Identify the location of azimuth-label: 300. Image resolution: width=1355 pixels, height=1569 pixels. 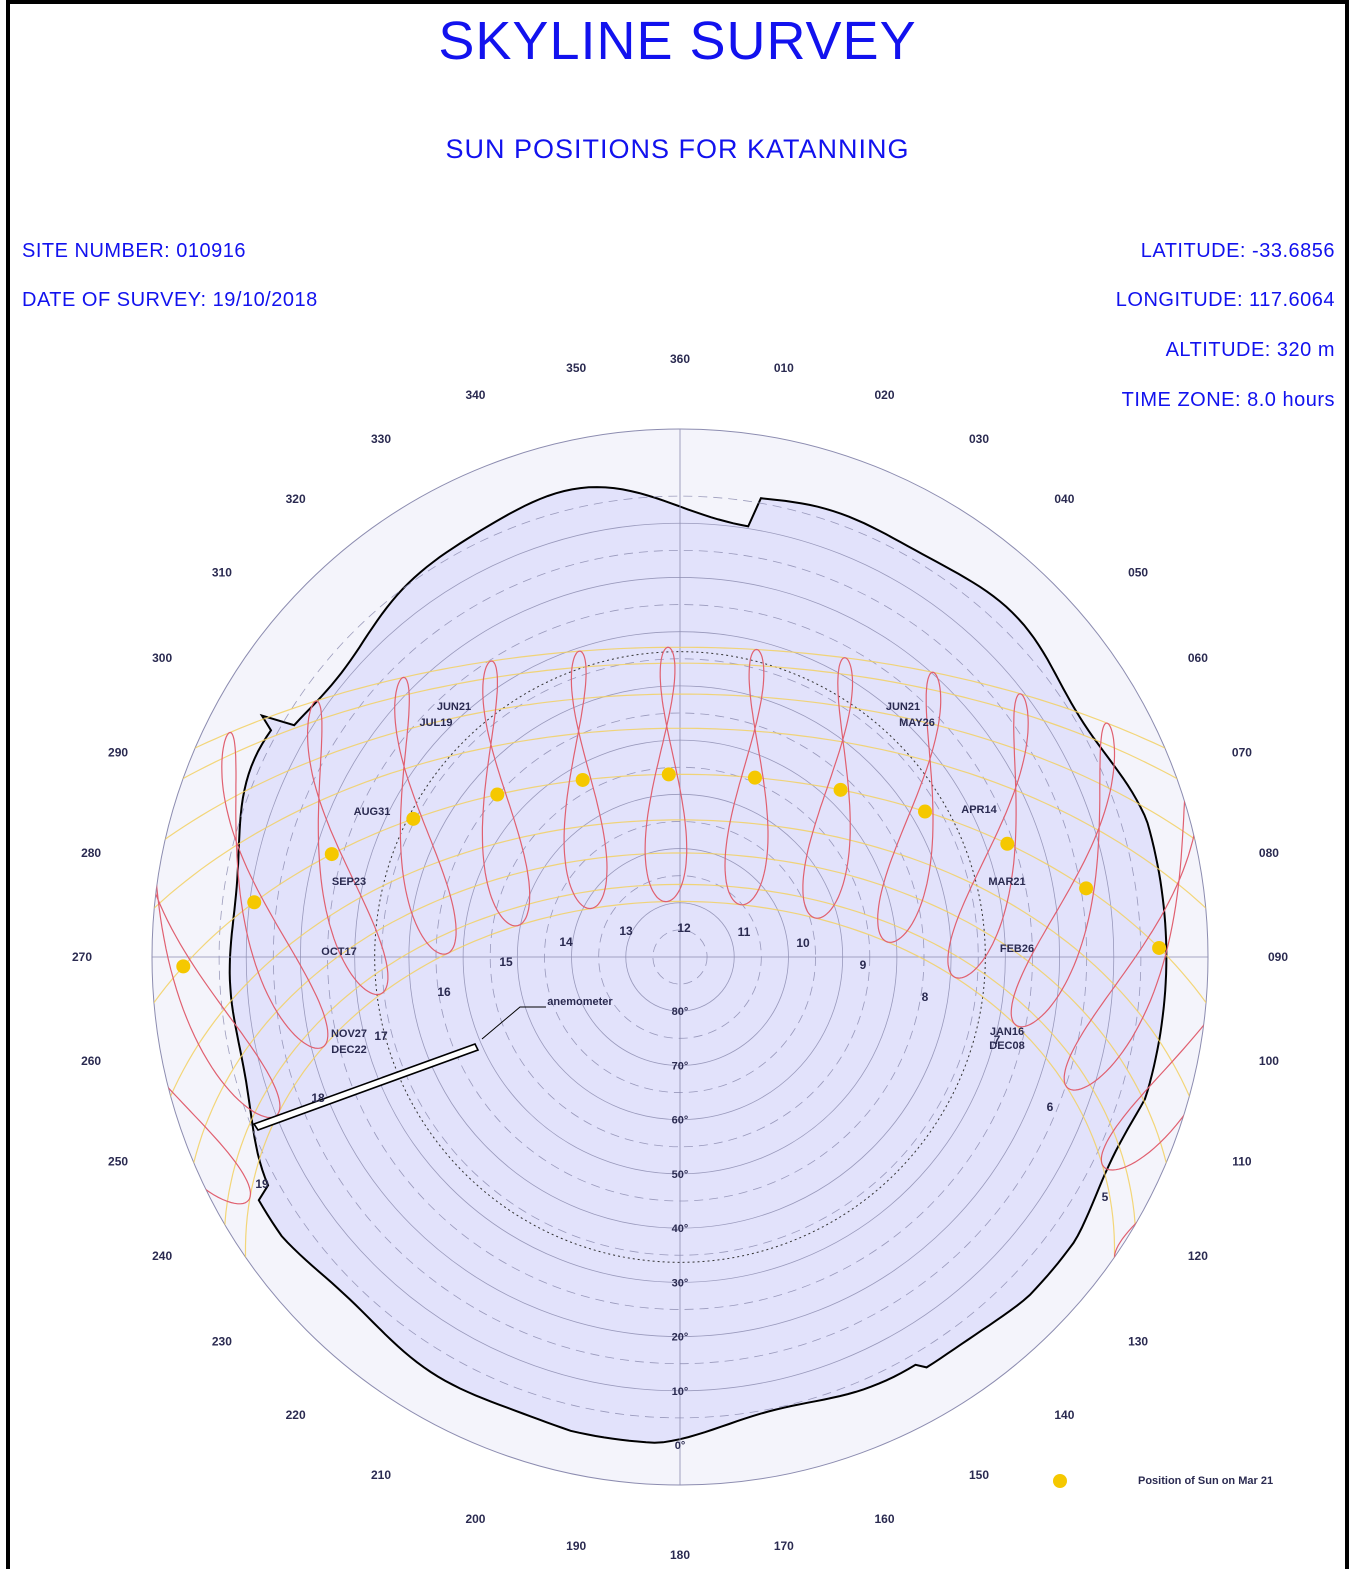
(162, 658).